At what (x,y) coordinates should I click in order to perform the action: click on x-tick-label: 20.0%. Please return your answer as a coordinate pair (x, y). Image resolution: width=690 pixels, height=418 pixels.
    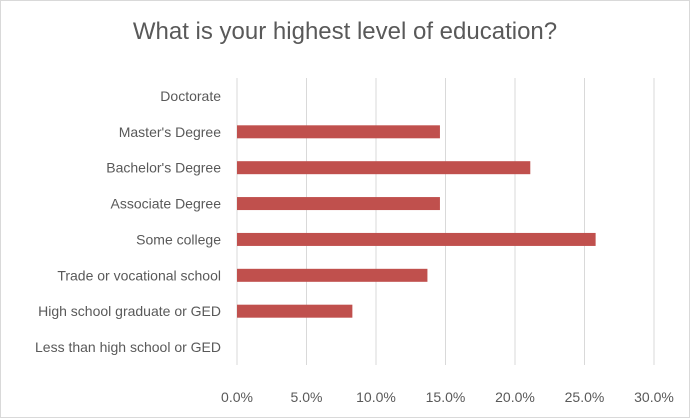
    Looking at the image, I should click on (515, 397).